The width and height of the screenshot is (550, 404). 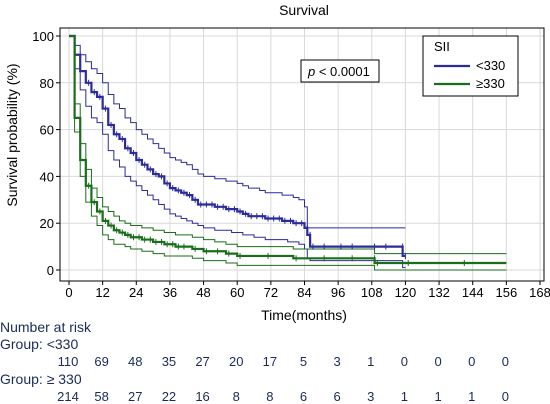 What do you see at coordinates (507, 292) in the screenshot?
I see `x-tick-label: 156` at bounding box center [507, 292].